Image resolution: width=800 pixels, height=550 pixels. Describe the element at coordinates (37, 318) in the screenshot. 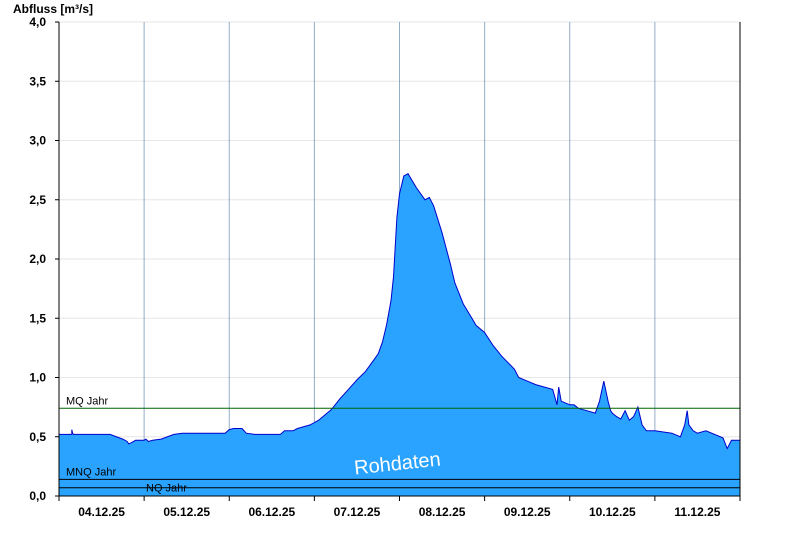

I see `y-tick-label: 1,5` at that location.